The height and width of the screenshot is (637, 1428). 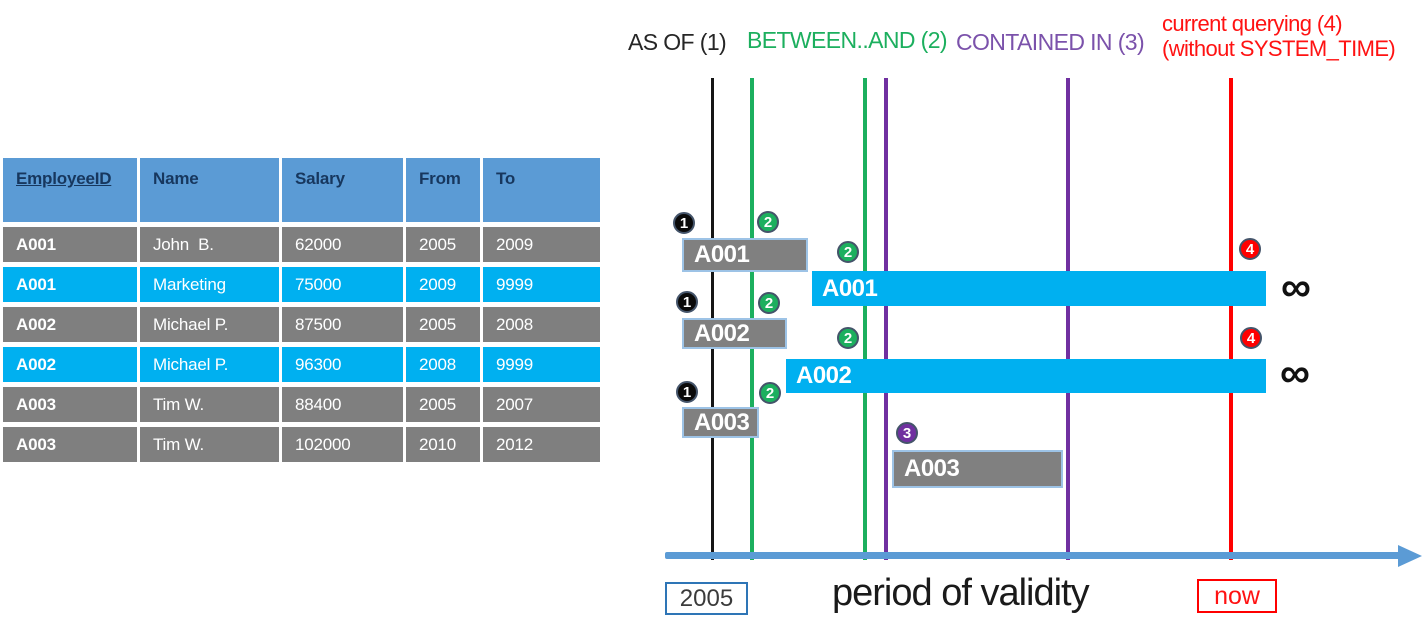 What do you see at coordinates (886, 319) in the screenshot?
I see `contained-in-start-line` at bounding box center [886, 319].